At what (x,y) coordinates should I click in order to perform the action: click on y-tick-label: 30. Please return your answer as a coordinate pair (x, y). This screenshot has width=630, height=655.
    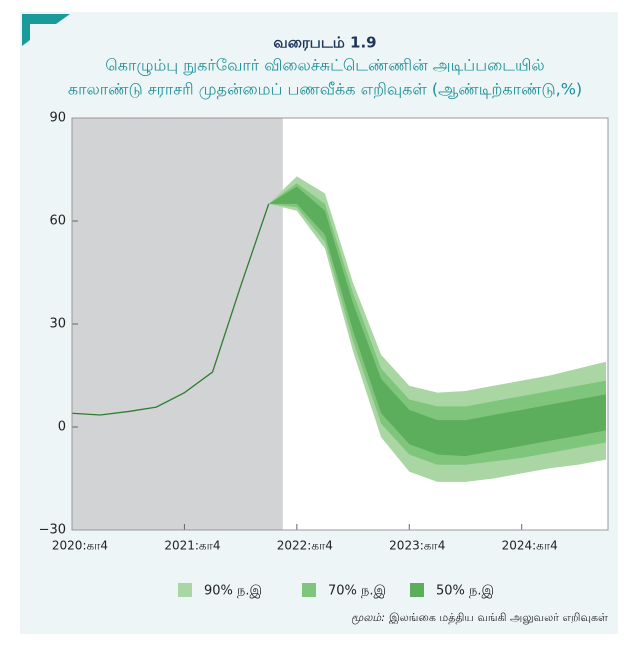
    Looking at the image, I should click on (57, 324).